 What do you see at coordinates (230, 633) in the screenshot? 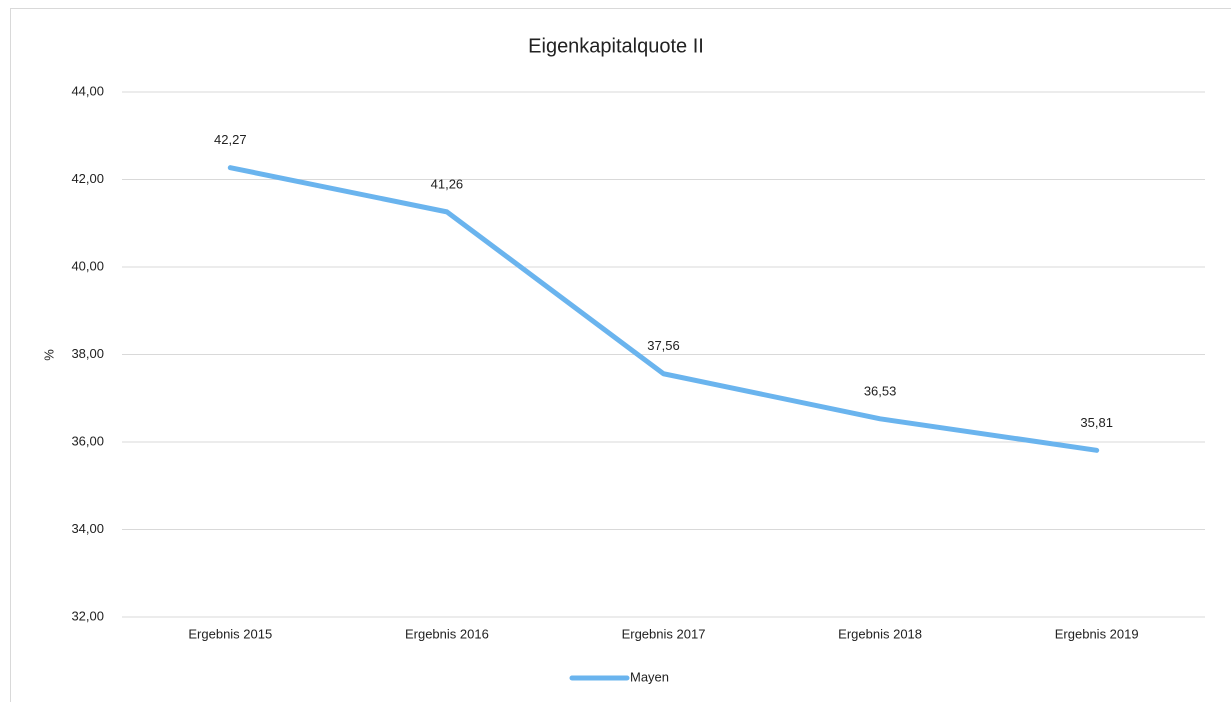
I see `x-tick-label: Ergebnis 2015` at bounding box center [230, 633].